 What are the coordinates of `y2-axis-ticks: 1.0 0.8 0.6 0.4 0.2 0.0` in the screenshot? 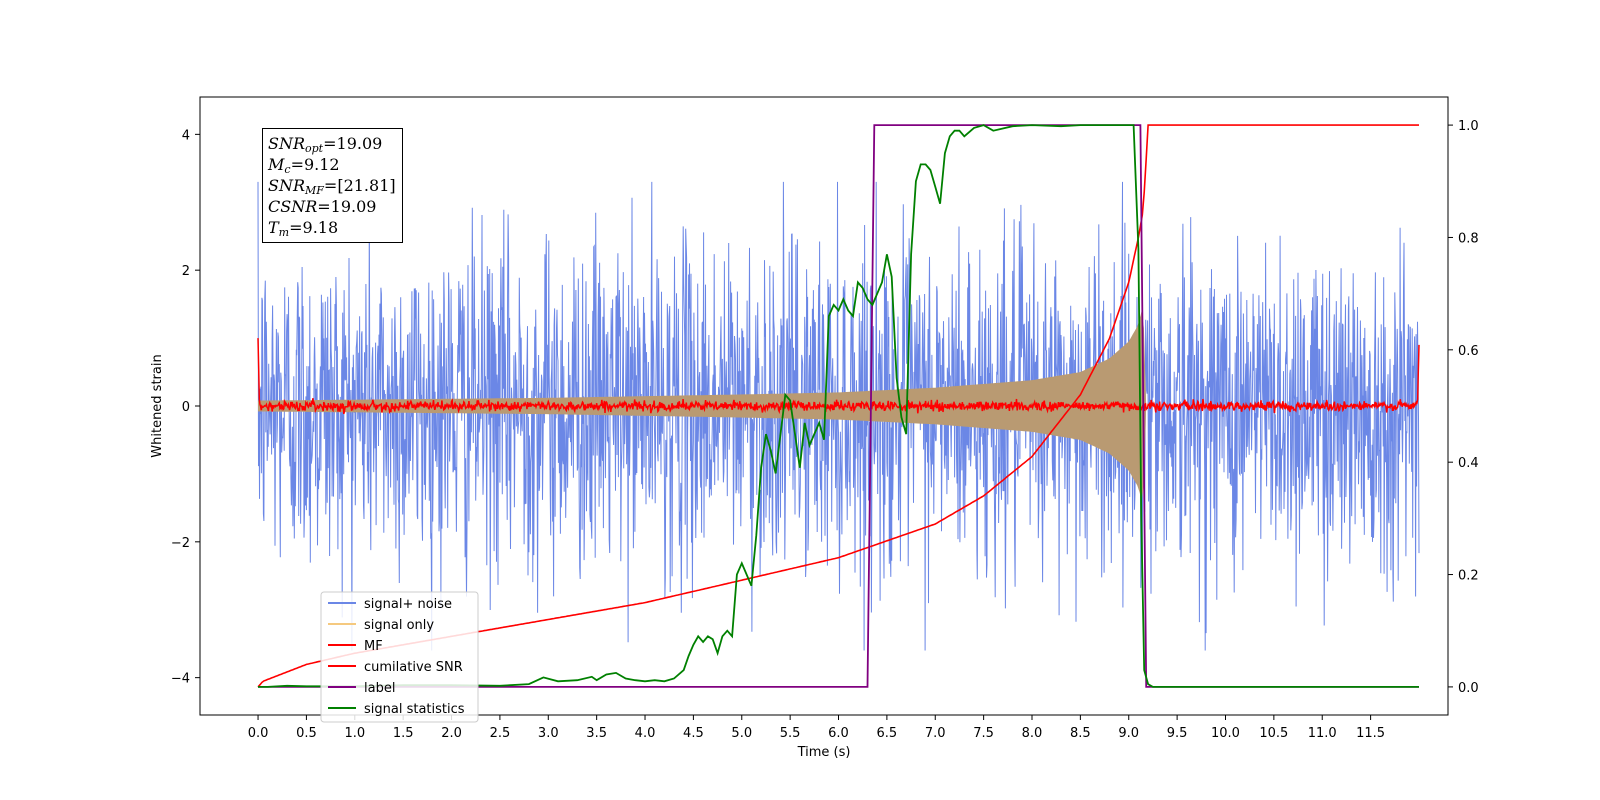 It's located at (1463, 407).